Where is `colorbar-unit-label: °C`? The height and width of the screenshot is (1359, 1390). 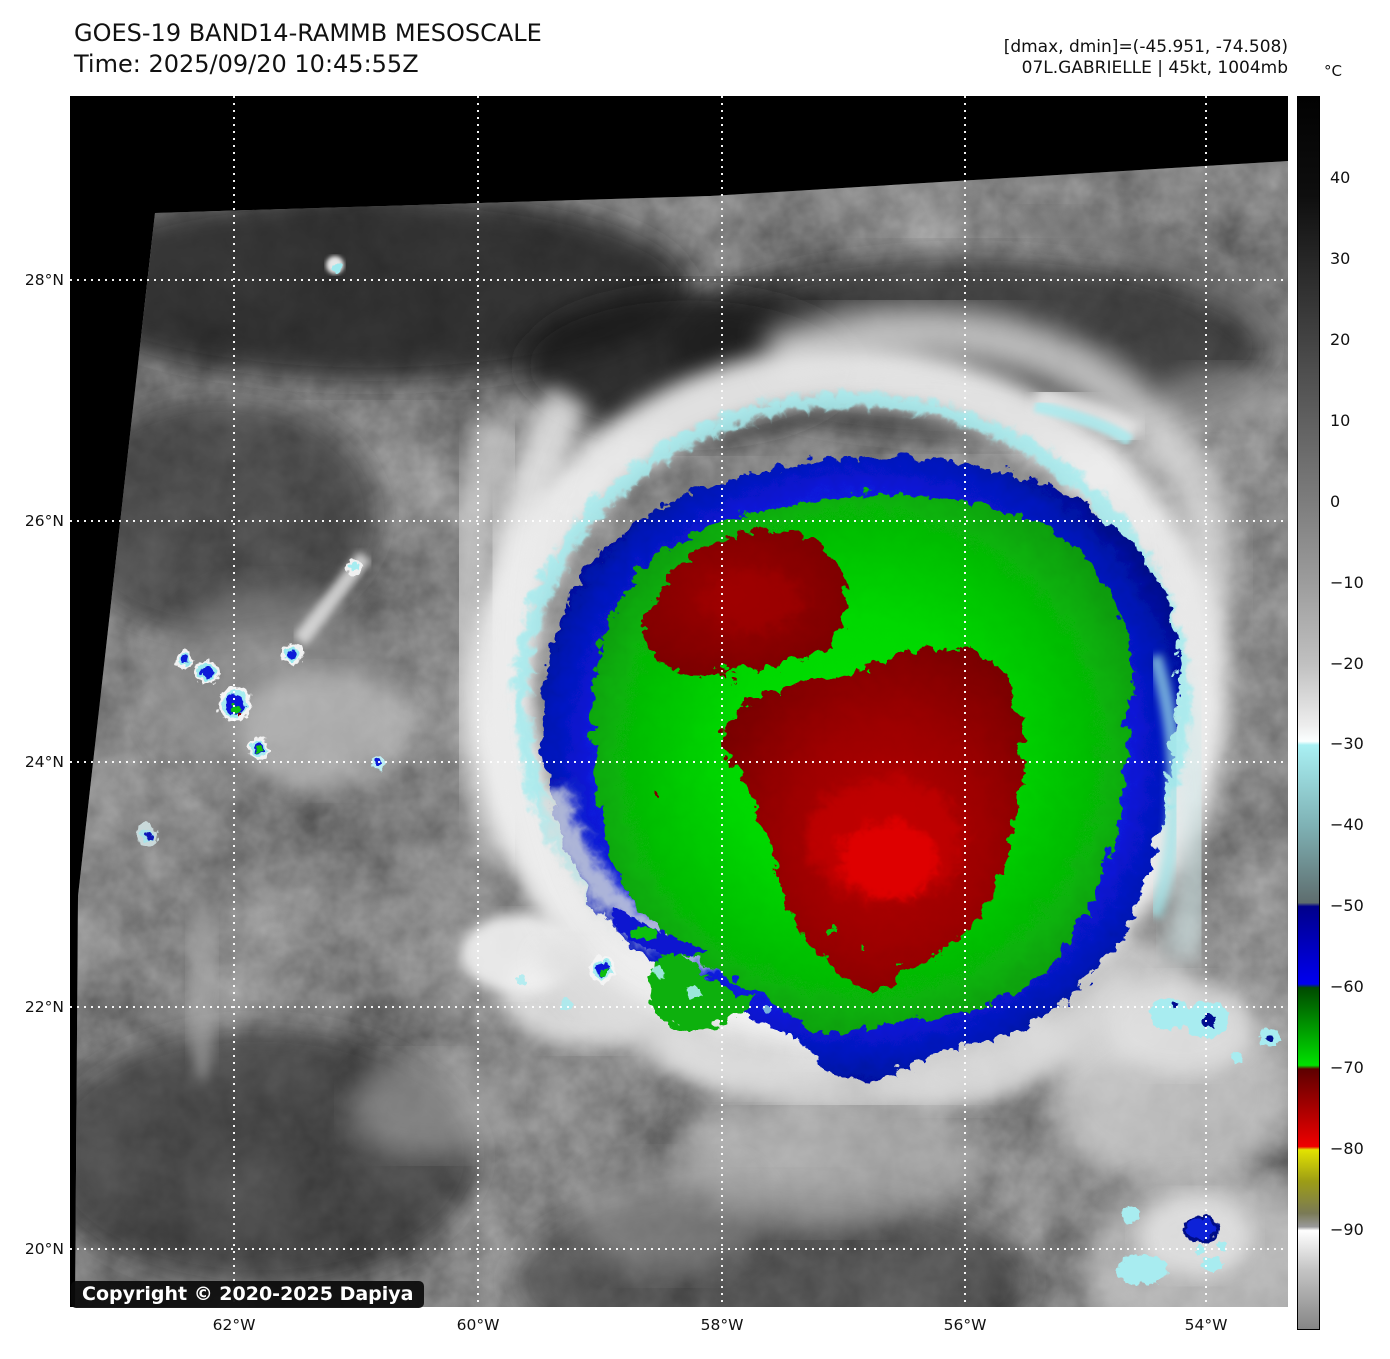 colorbar-unit-label: °C is located at coordinates (1333, 71).